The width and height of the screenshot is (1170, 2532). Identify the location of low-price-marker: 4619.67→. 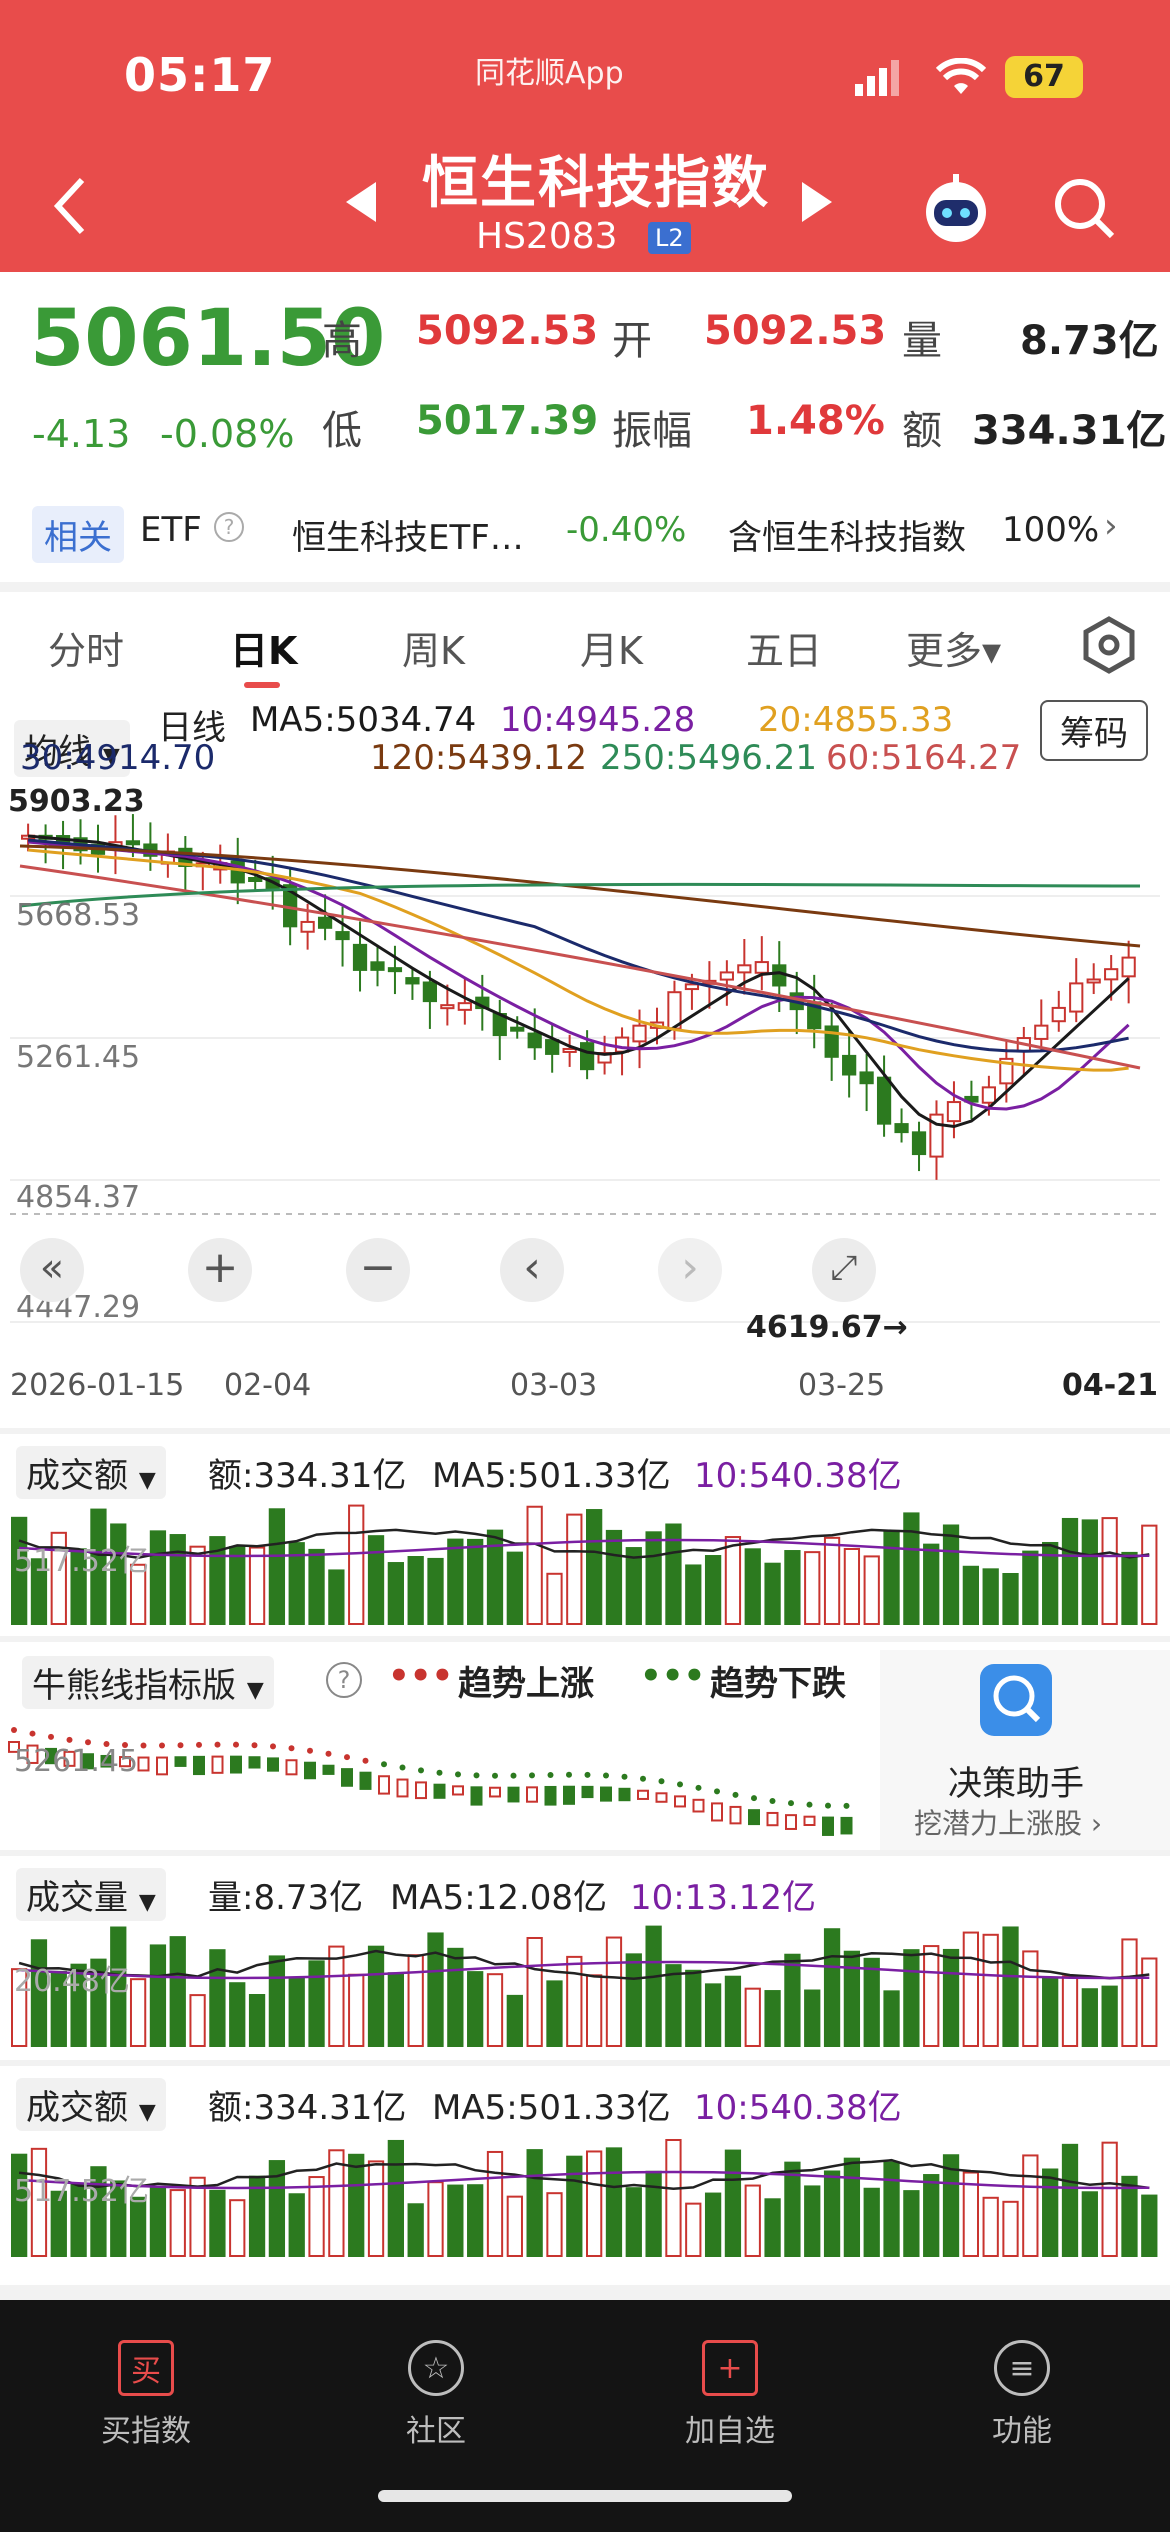
(827, 1327).